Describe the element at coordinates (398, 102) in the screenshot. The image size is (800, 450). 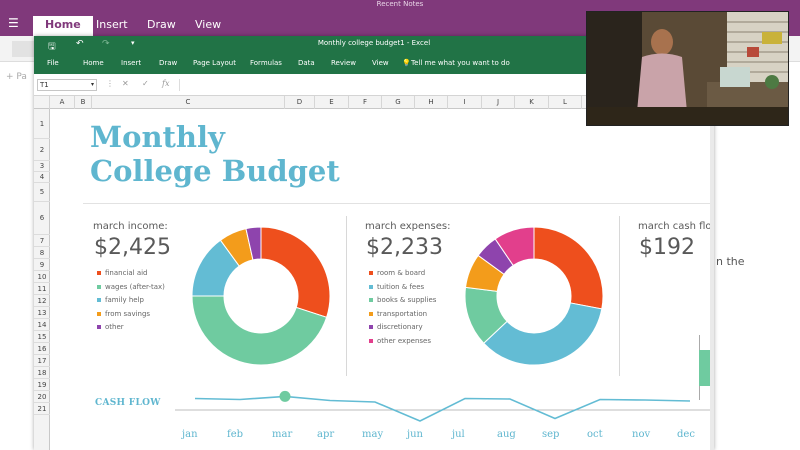
I see `column-header: G` at that location.